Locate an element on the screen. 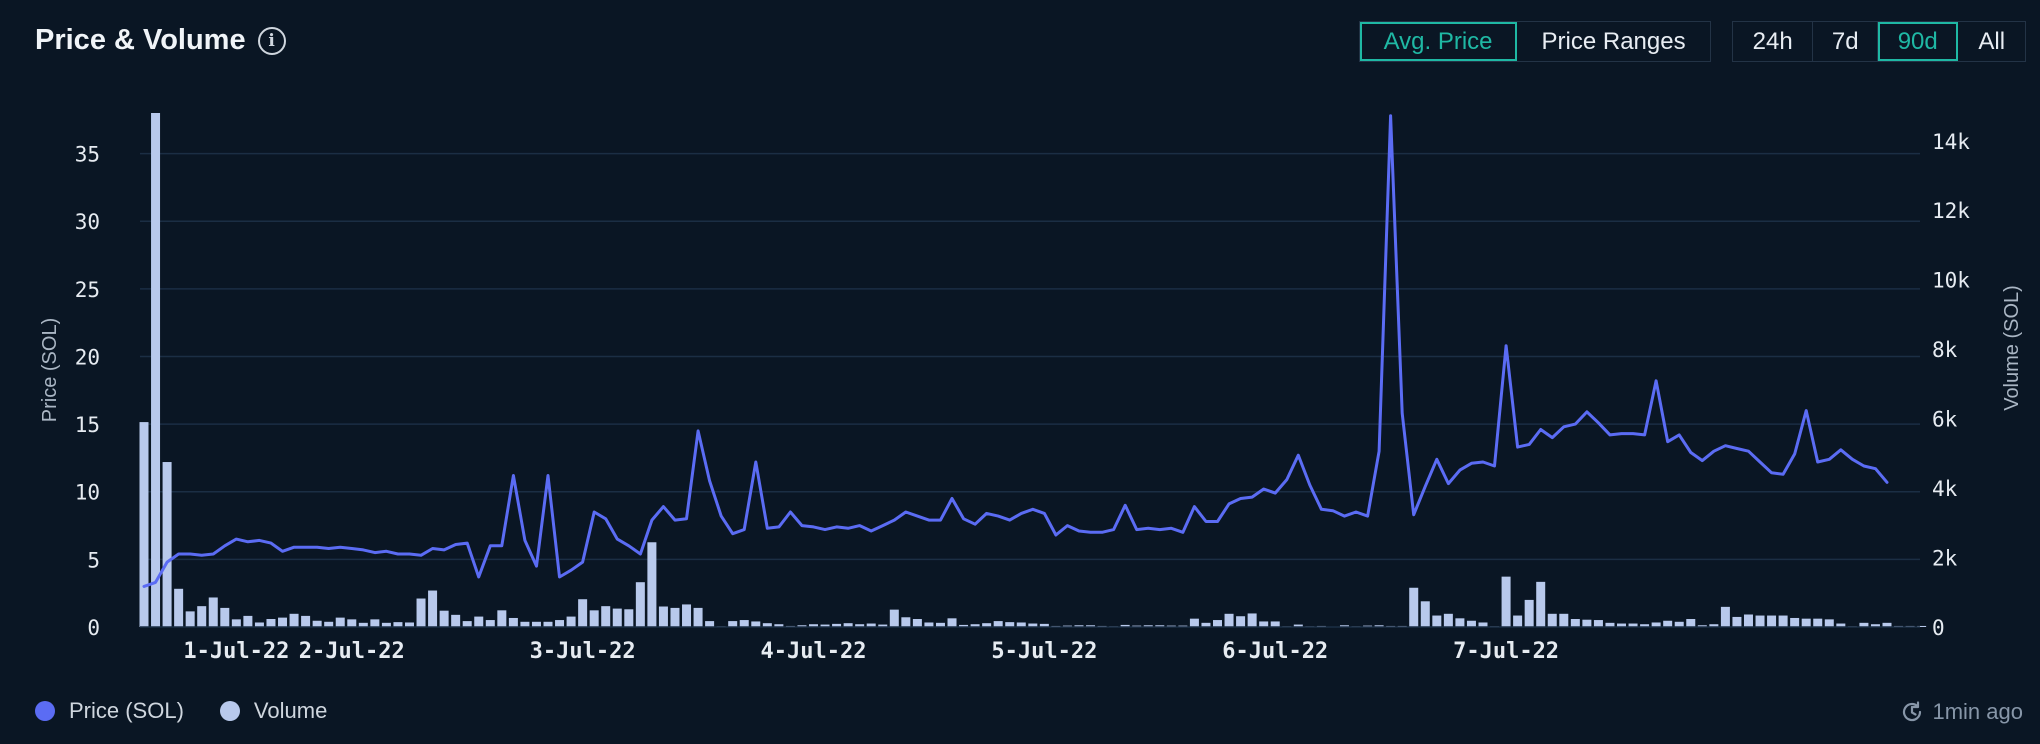 This screenshot has width=2040, height=744. last-updated: 1min ago is located at coordinates (1961, 712).